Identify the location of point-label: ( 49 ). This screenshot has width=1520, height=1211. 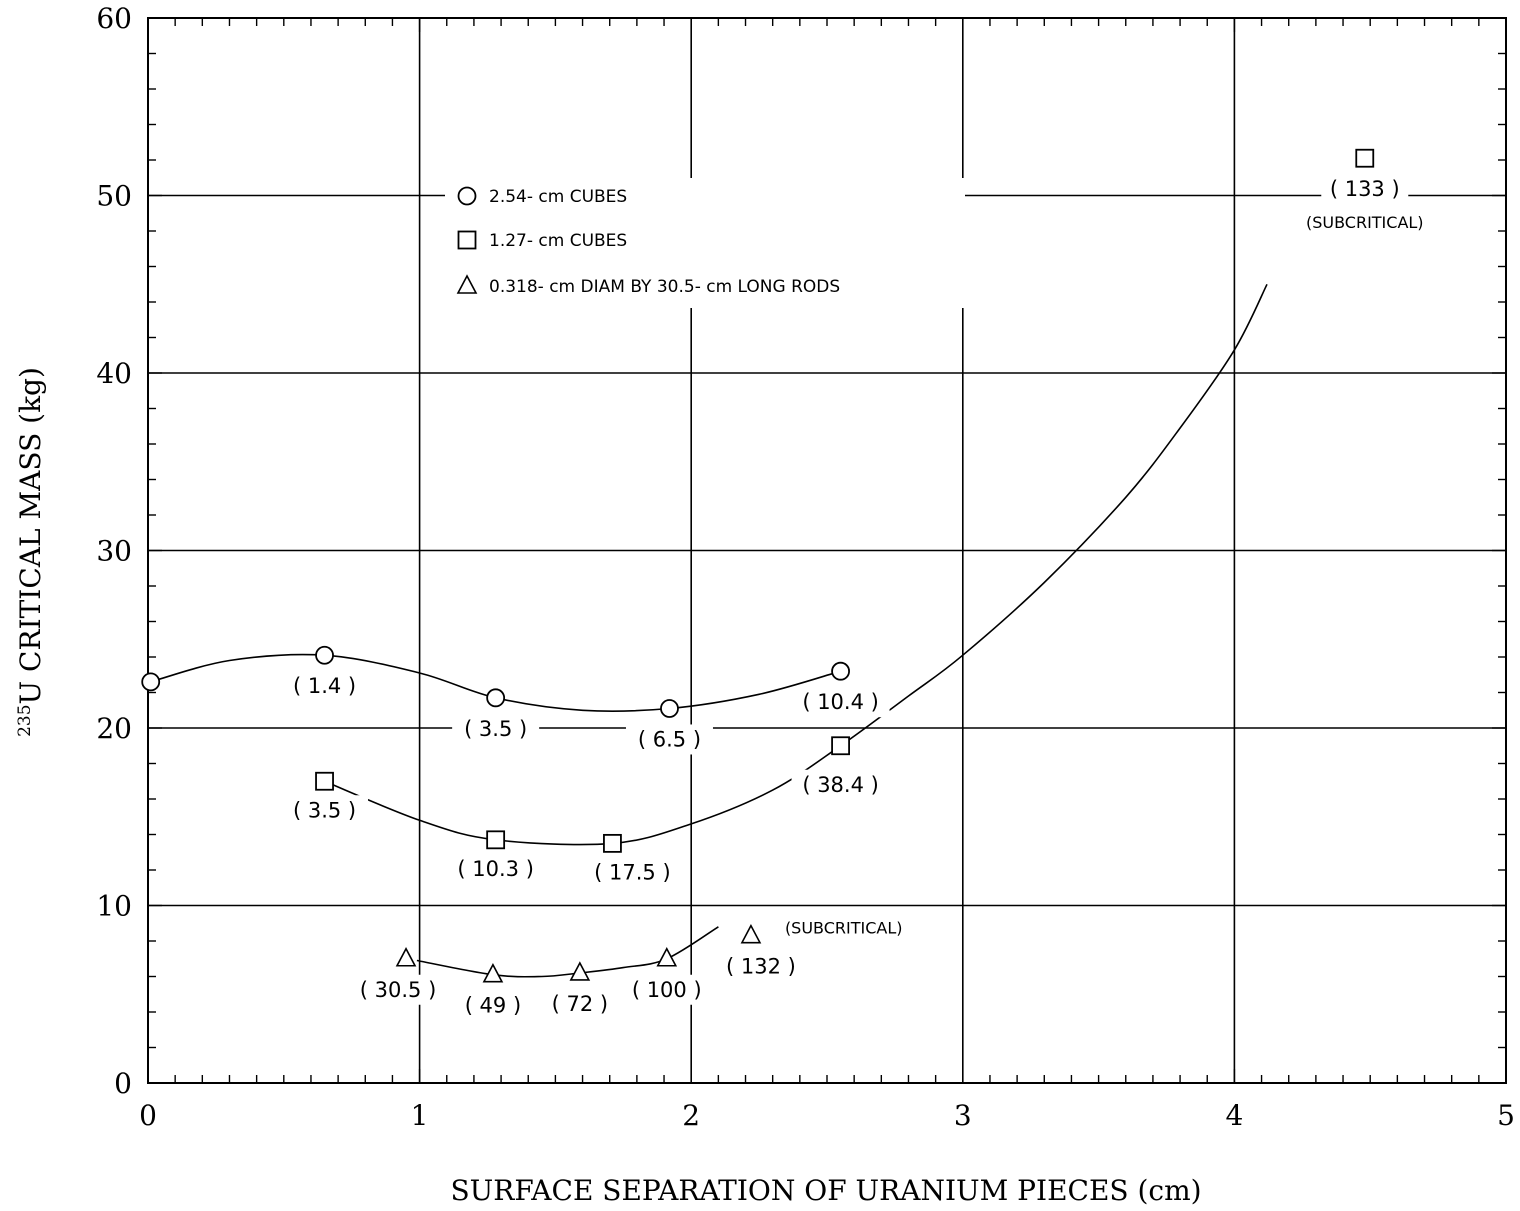
(493, 1006).